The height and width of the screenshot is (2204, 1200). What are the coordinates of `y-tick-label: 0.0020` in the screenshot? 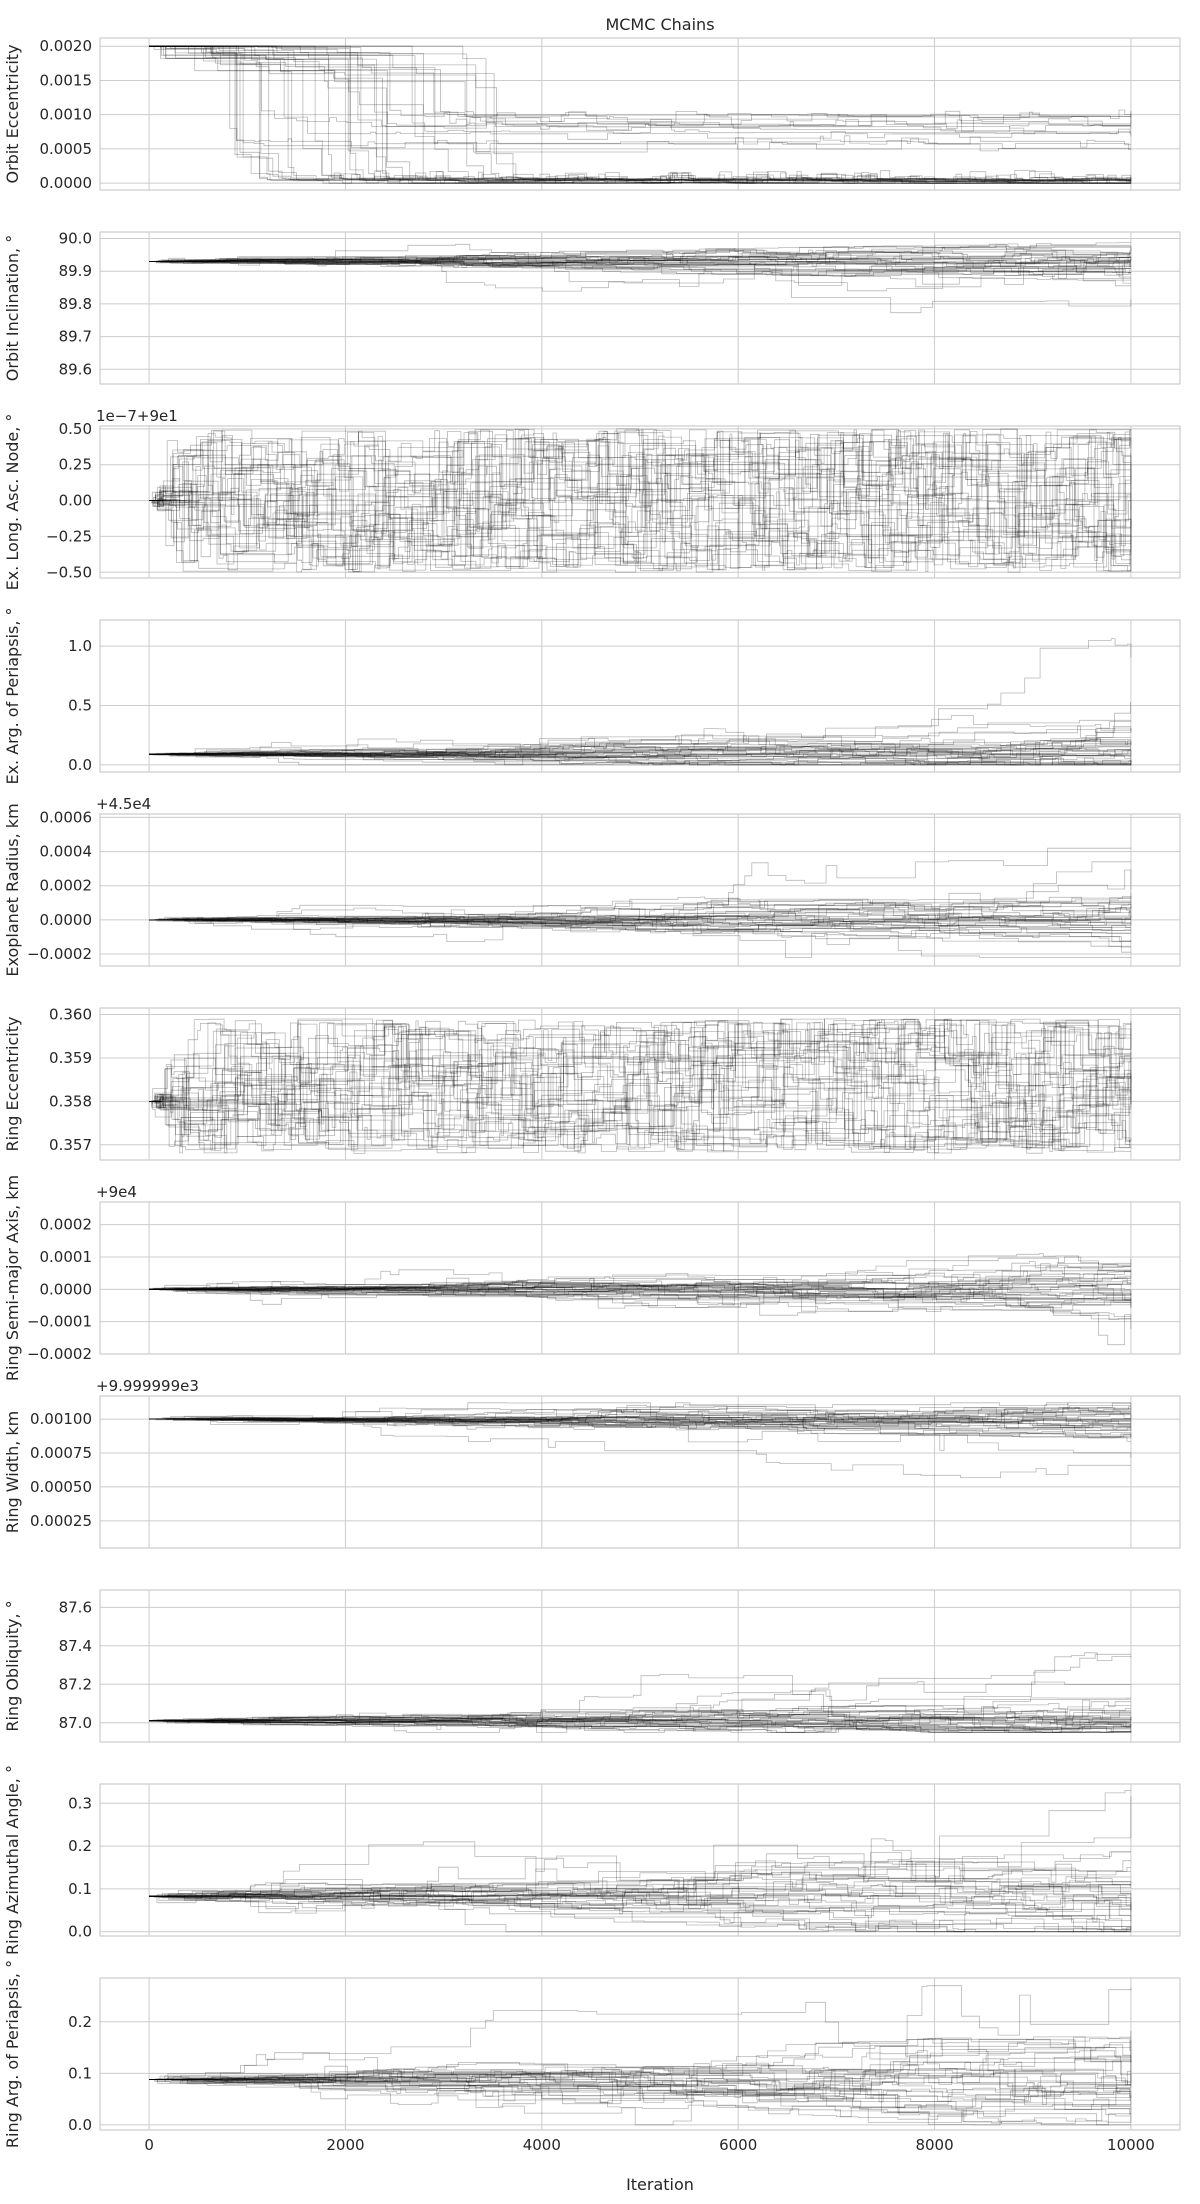 It's located at (66, 46).